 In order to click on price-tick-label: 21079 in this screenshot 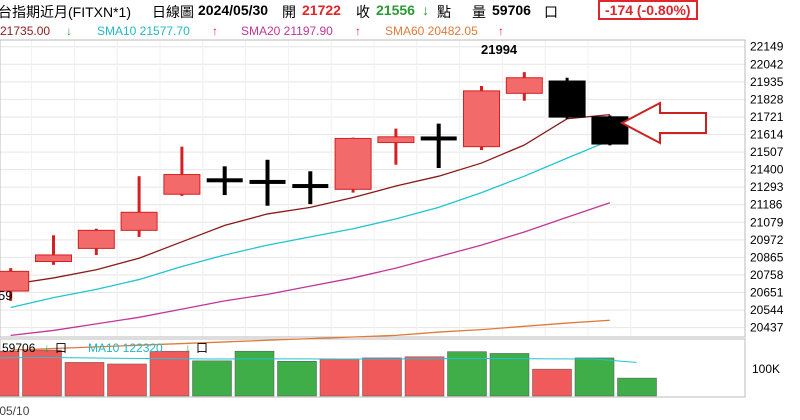, I will do `click(767, 222)`.